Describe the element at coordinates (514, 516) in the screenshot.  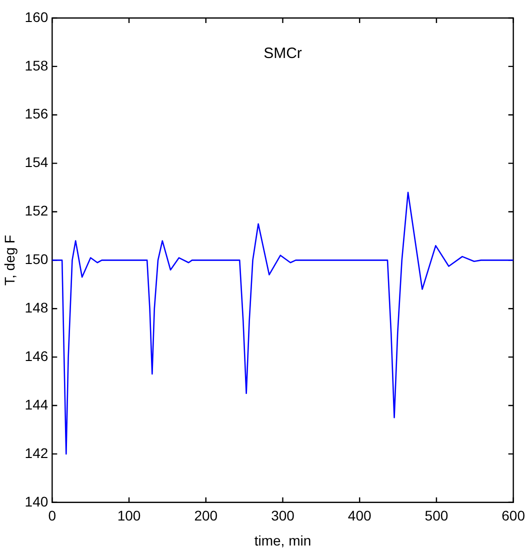
I see `x-tick-label: 600` at that location.